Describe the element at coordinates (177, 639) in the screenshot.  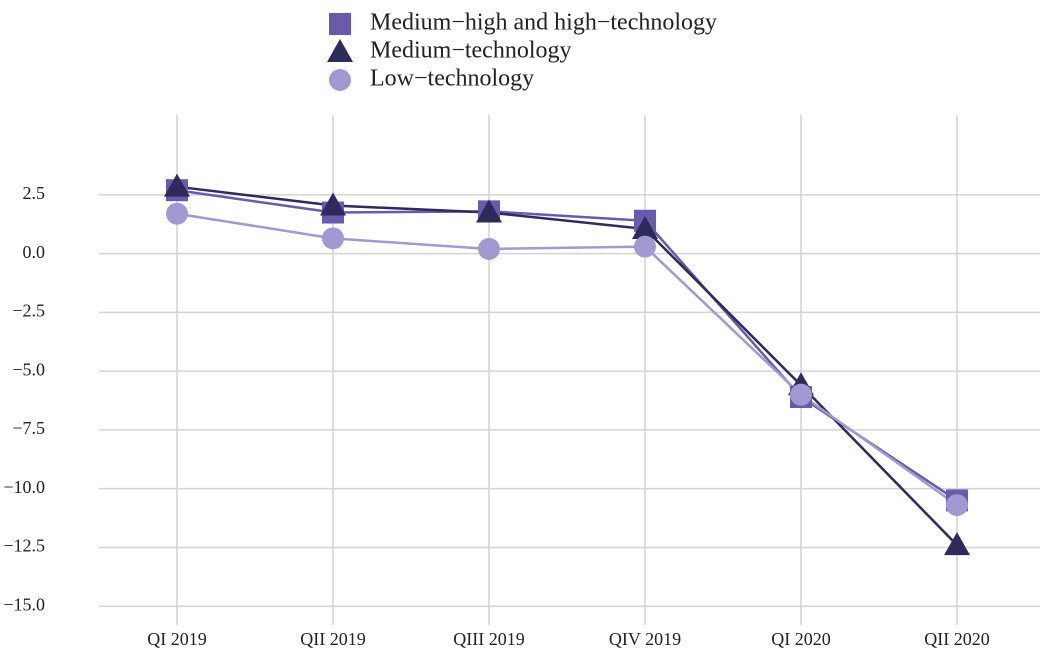
I see `x-tick-label: QI 2019` at that location.